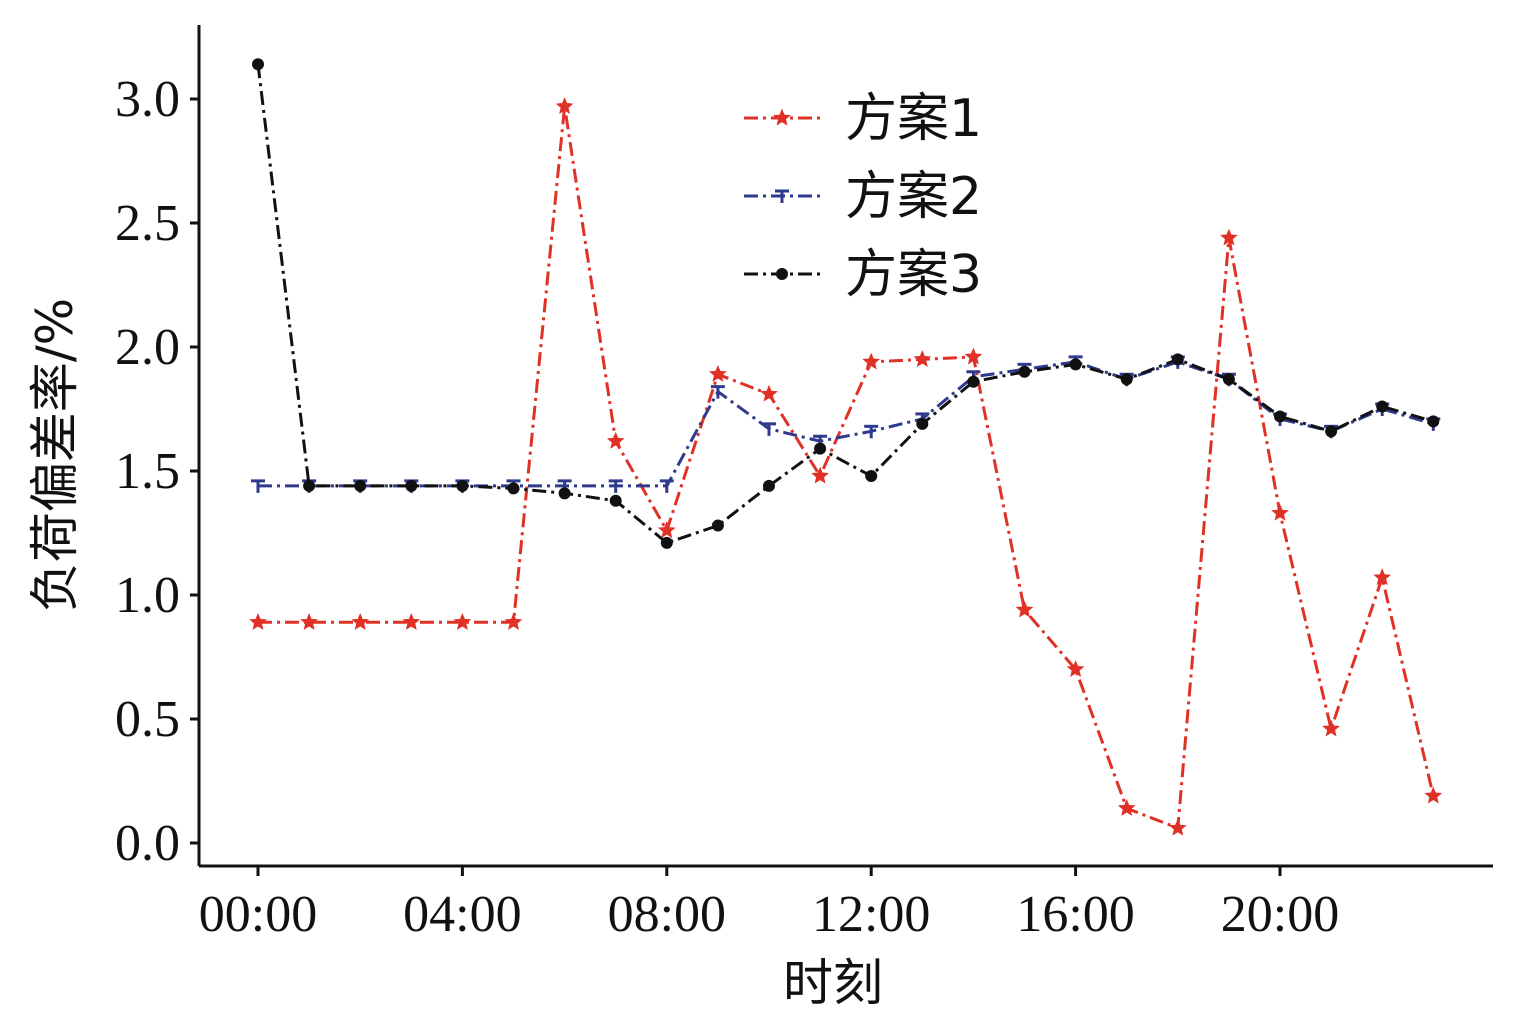  I want to click on legend-item: 方案1, so click(863, 119).